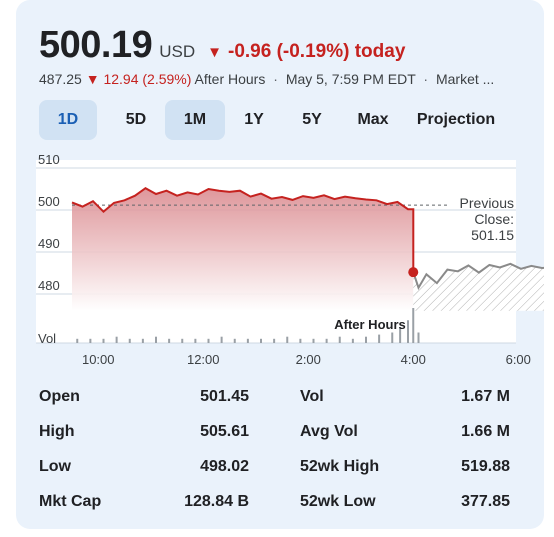 The width and height of the screenshot is (554, 537). I want to click on stat-value-high: 505.61, so click(224, 431).